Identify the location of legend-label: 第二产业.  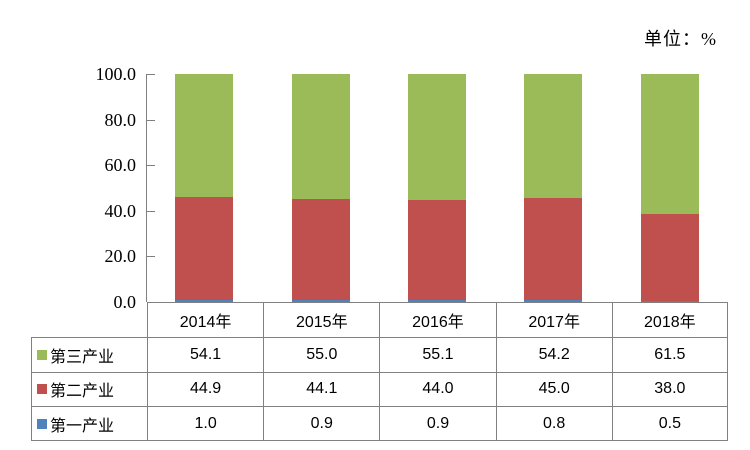
(82, 392).